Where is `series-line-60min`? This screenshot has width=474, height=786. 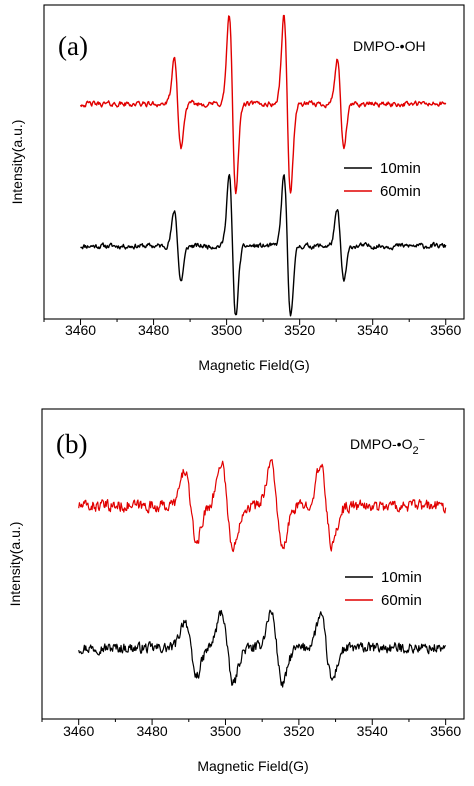 series-line-60min is located at coordinates (262, 506).